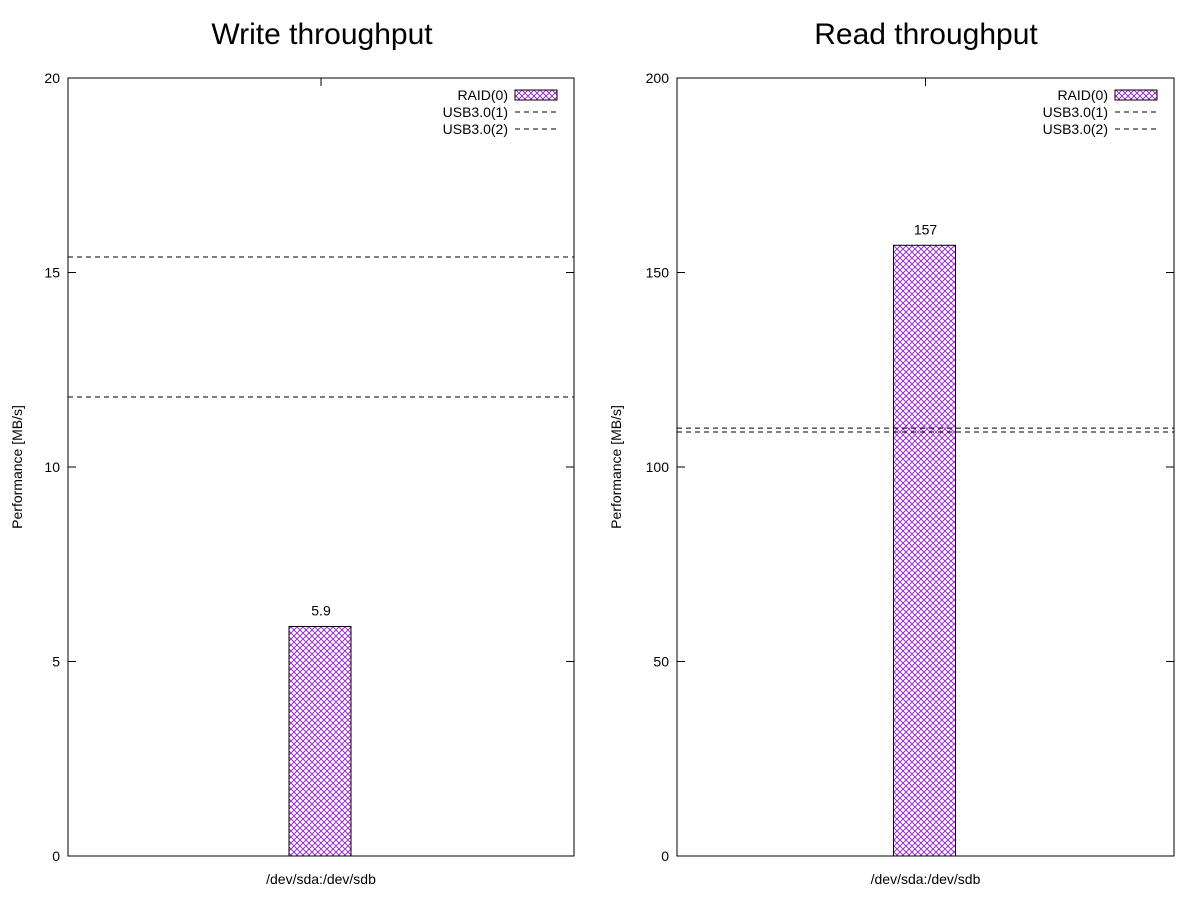 The width and height of the screenshot is (1200, 905). I want to click on y-tick-label: 5, so click(56, 662).